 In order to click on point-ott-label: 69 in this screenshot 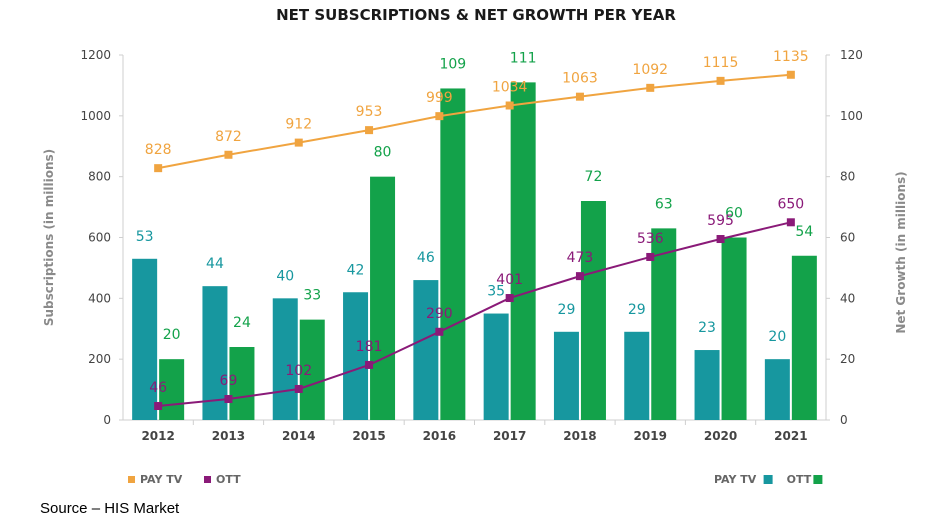, I will do `click(229, 381)`.